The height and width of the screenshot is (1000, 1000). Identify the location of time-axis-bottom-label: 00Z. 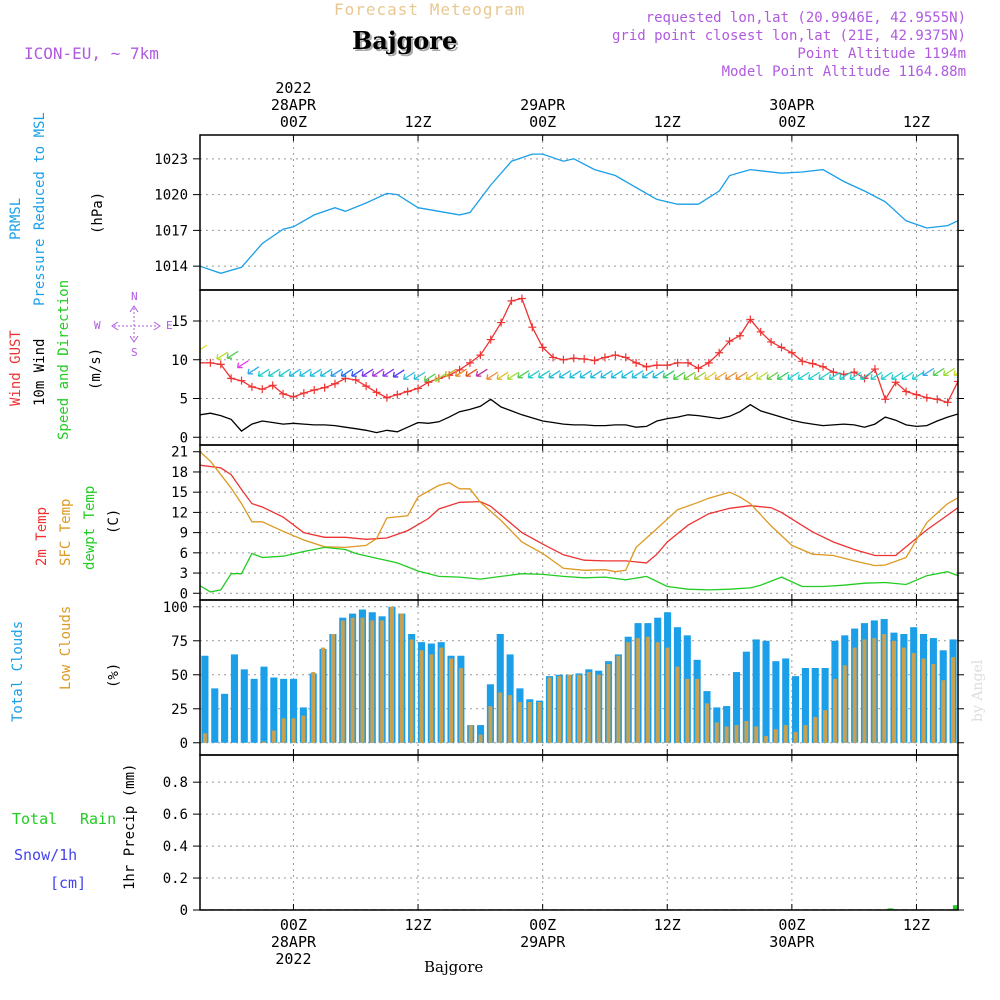
(293, 925).